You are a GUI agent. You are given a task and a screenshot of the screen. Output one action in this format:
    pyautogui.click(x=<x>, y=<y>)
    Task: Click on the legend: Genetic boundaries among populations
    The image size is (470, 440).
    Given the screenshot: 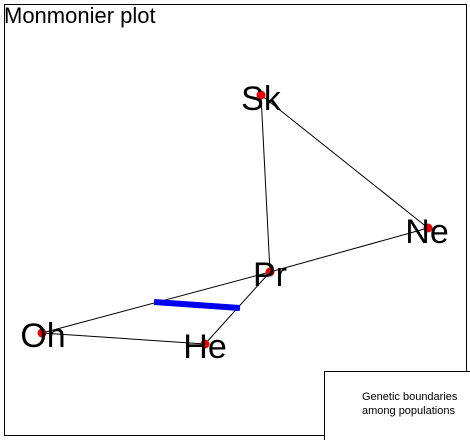 What is the action you would take?
    pyautogui.click(x=397, y=405)
    